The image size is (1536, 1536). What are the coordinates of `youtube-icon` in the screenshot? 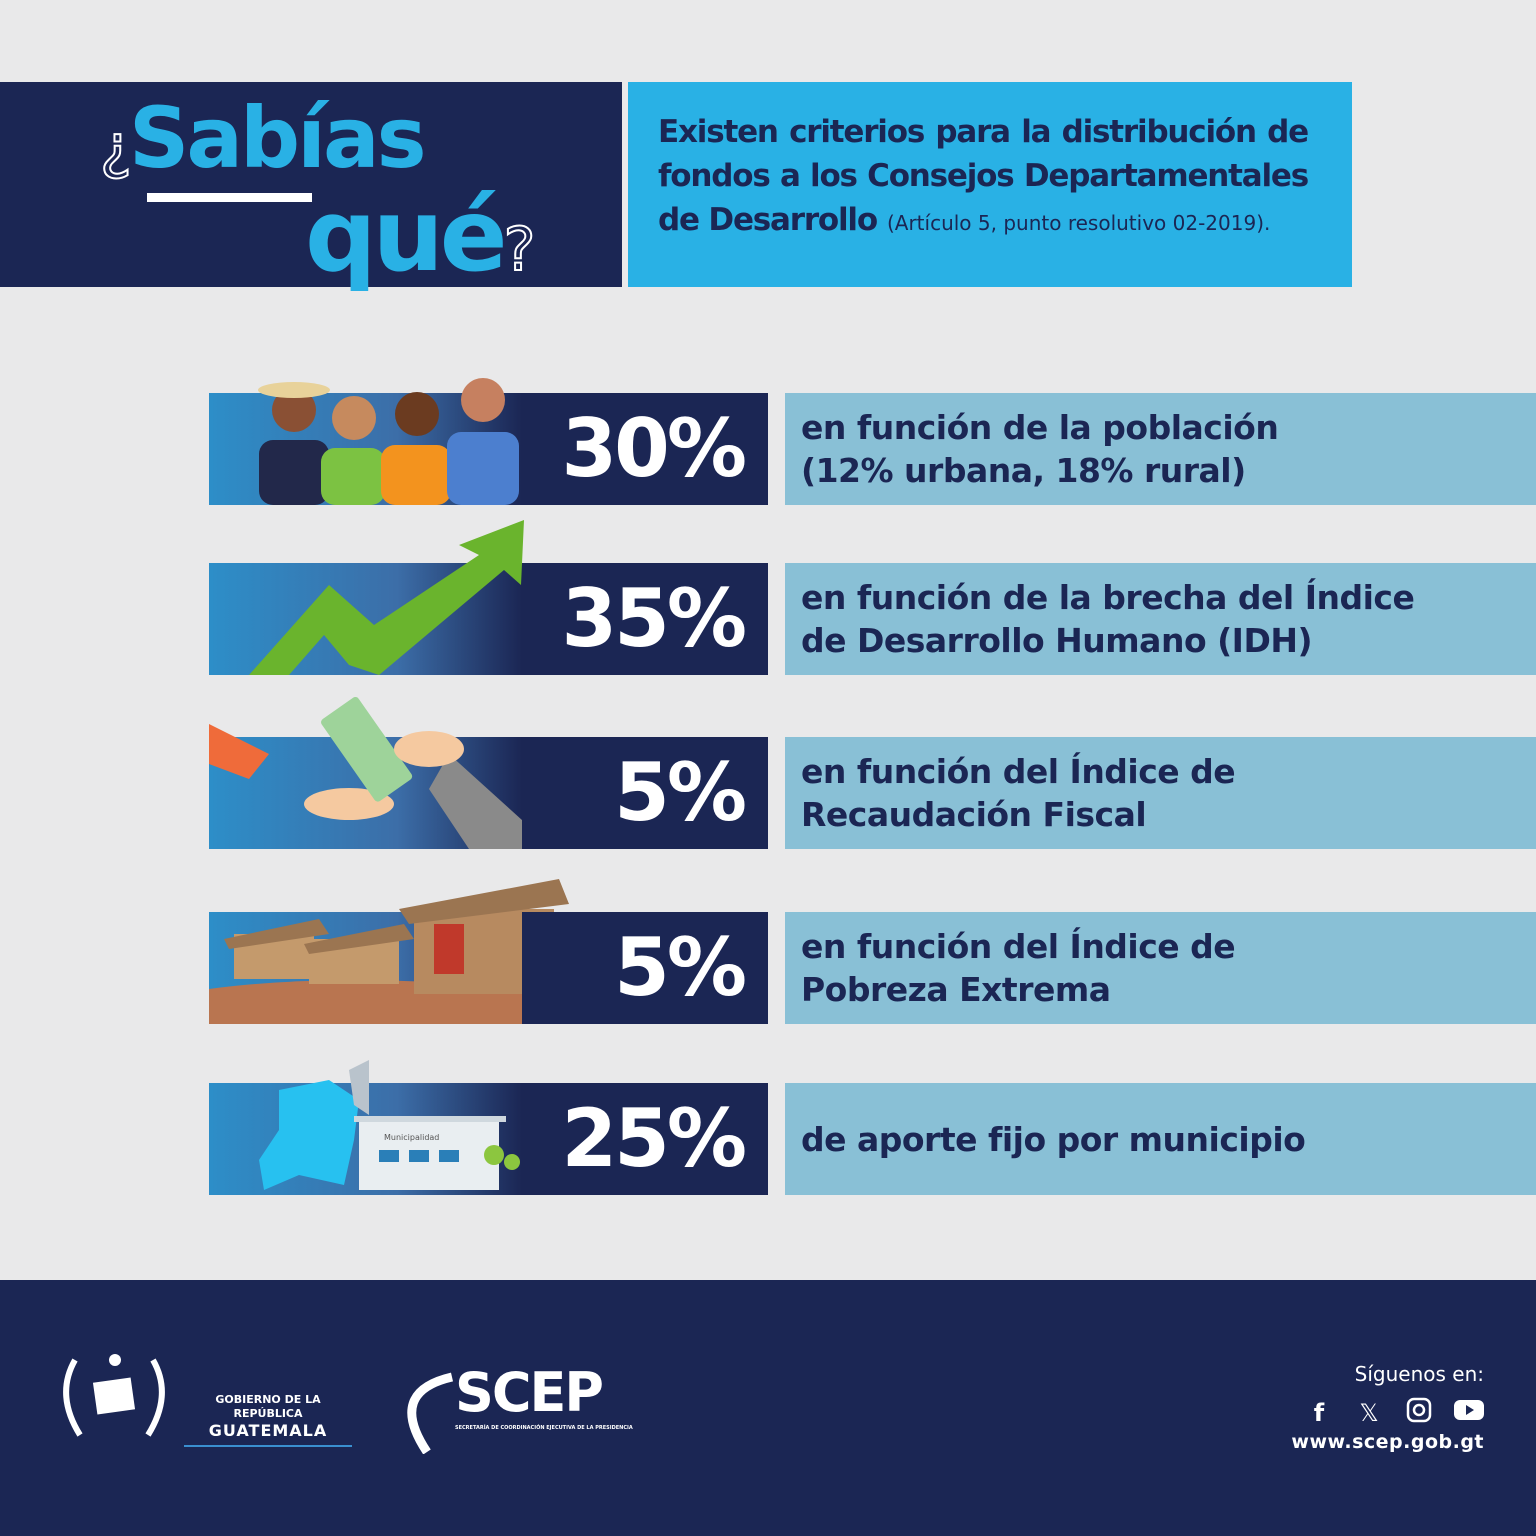 It's located at (1469, 1413).